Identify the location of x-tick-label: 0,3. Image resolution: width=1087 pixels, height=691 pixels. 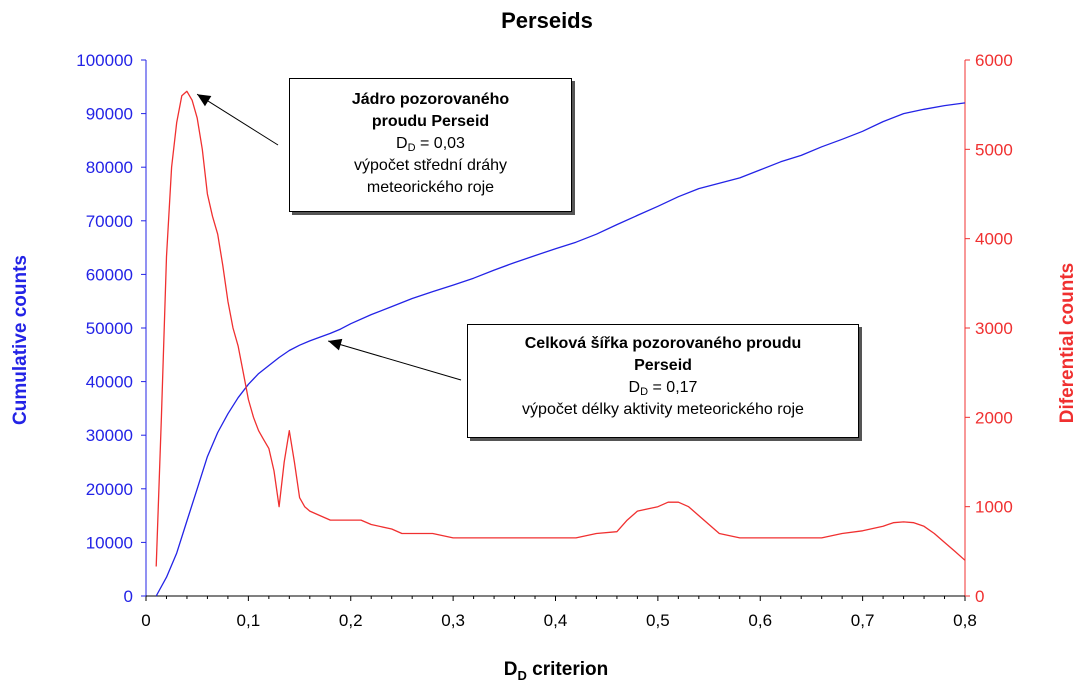
(453, 620).